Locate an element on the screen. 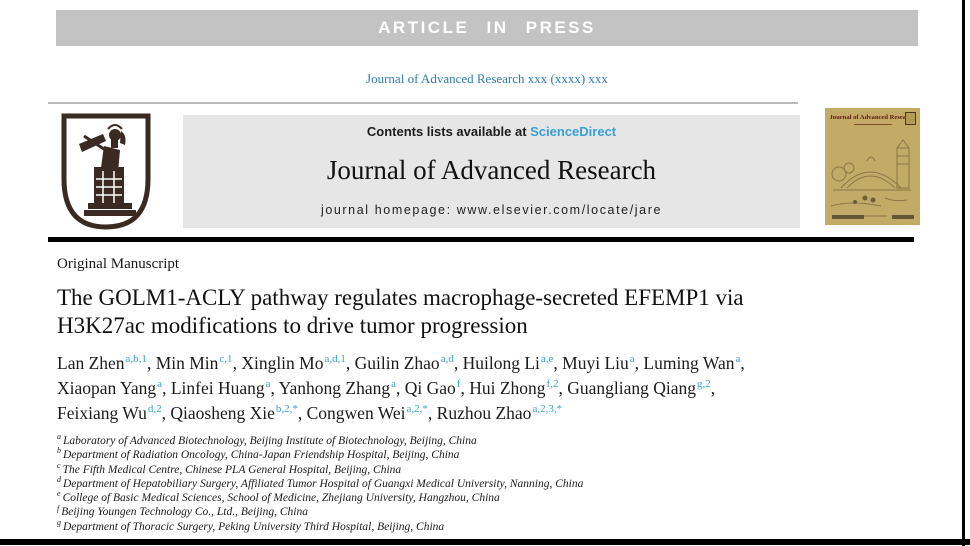  author-name: Qiaosheng Xie is located at coordinates (222, 413).